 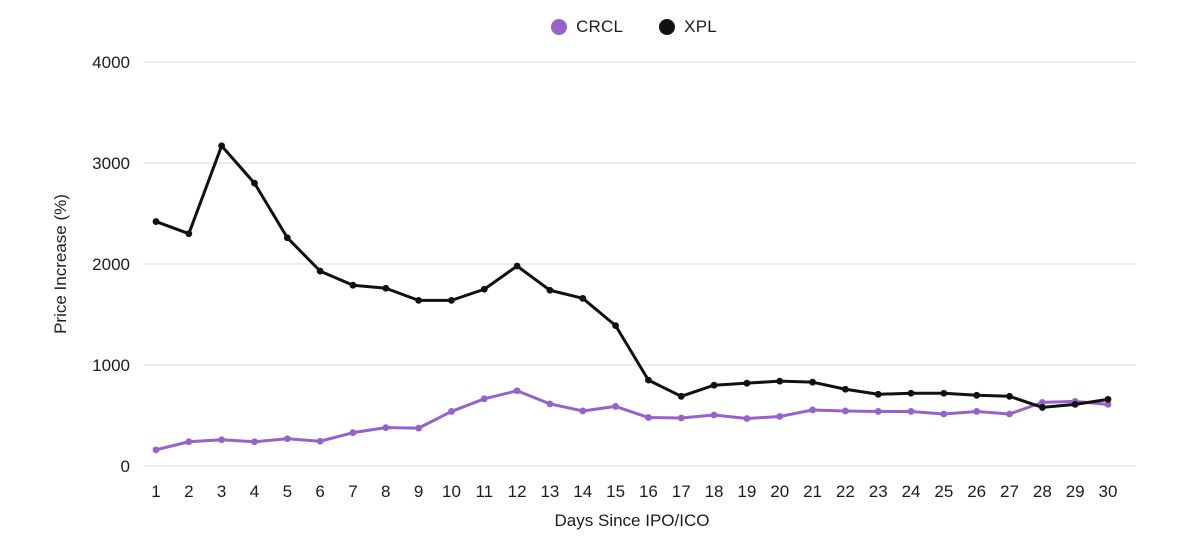 What do you see at coordinates (155, 491) in the screenshot?
I see `x-axis-tick-label: 1` at bounding box center [155, 491].